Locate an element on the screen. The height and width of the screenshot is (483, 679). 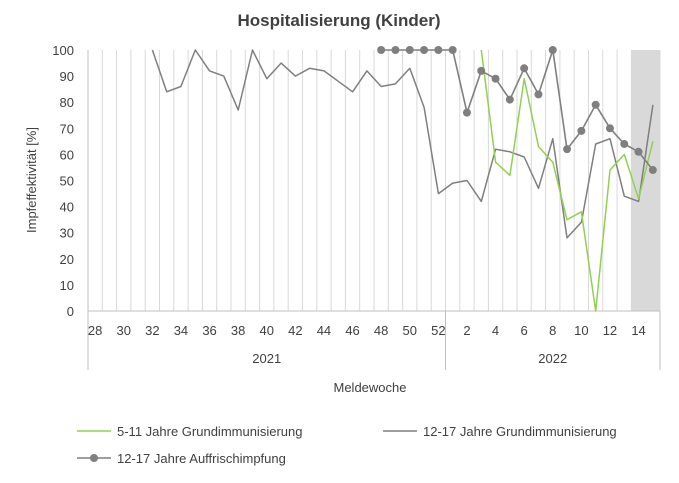
x-tick-label: 34 is located at coordinates (181, 330).